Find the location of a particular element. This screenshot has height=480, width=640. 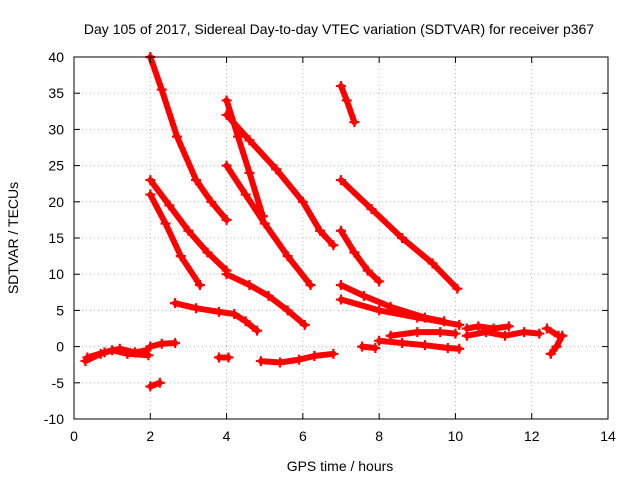

x-tick-label: 12 is located at coordinates (532, 436).